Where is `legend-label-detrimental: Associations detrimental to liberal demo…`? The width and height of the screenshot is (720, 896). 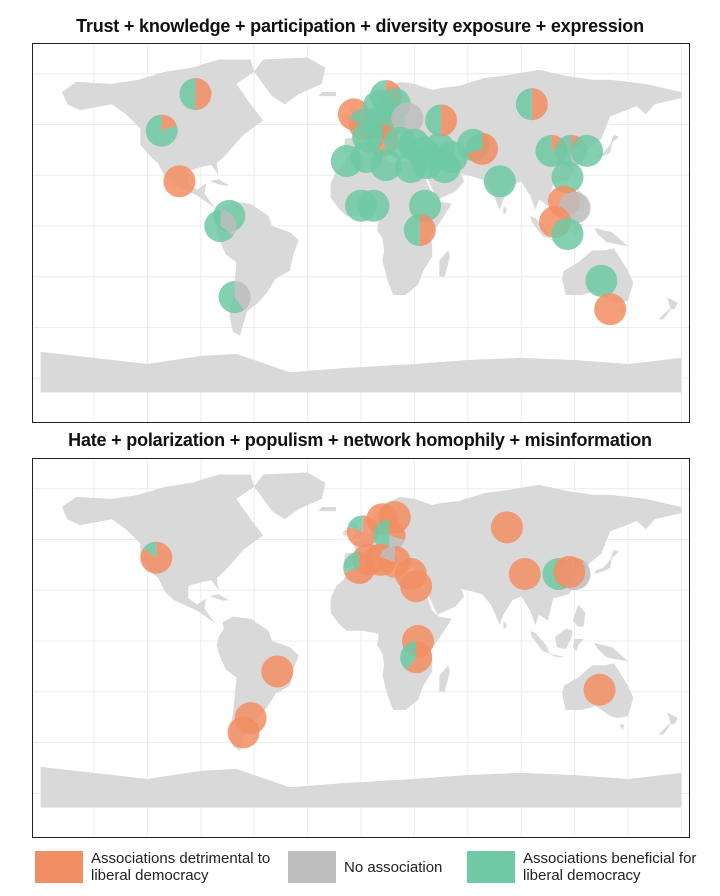
legend-label-detrimental: Associations detrimental to liberal demo… is located at coordinates (181, 867).